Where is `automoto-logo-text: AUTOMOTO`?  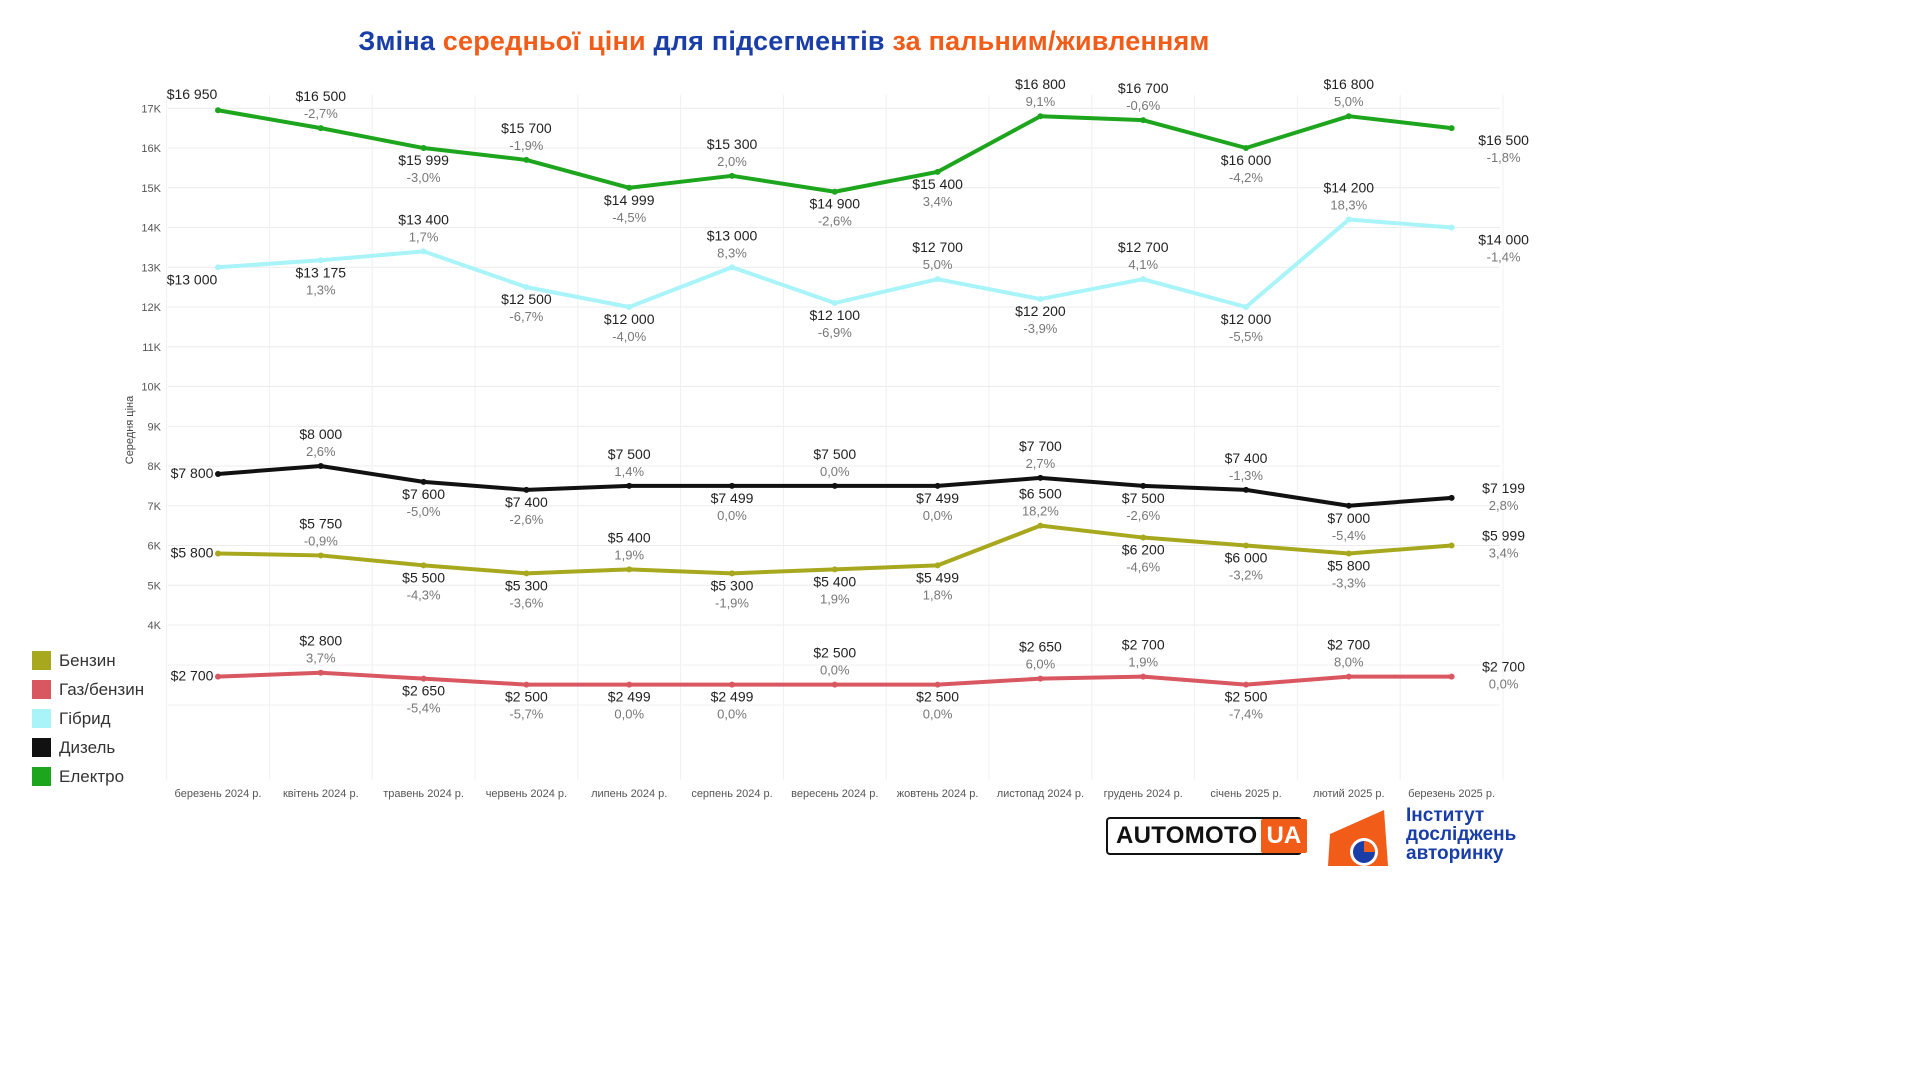
automoto-logo-text: AUTOMOTO is located at coordinates (1187, 835).